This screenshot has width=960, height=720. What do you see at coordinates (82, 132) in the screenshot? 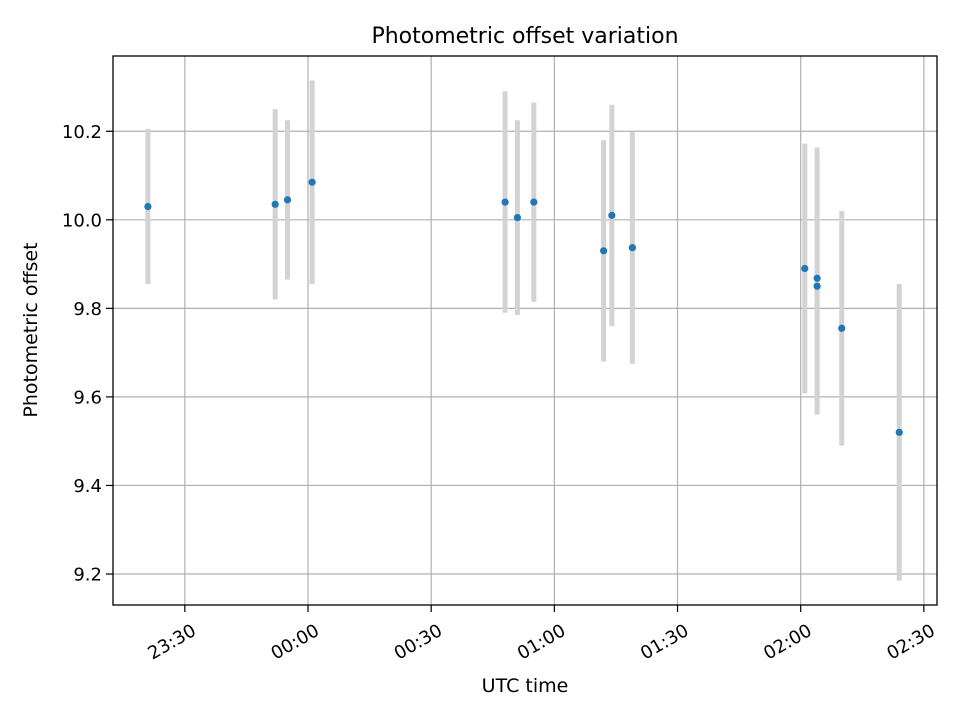
I see `y-tick-label: 10.2` at bounding box center [82, 132].